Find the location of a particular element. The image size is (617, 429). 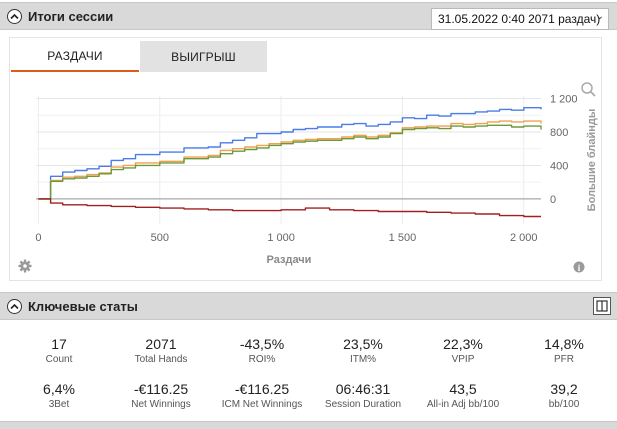

stat-value: 43,5 is located at coordinates (463, 389).